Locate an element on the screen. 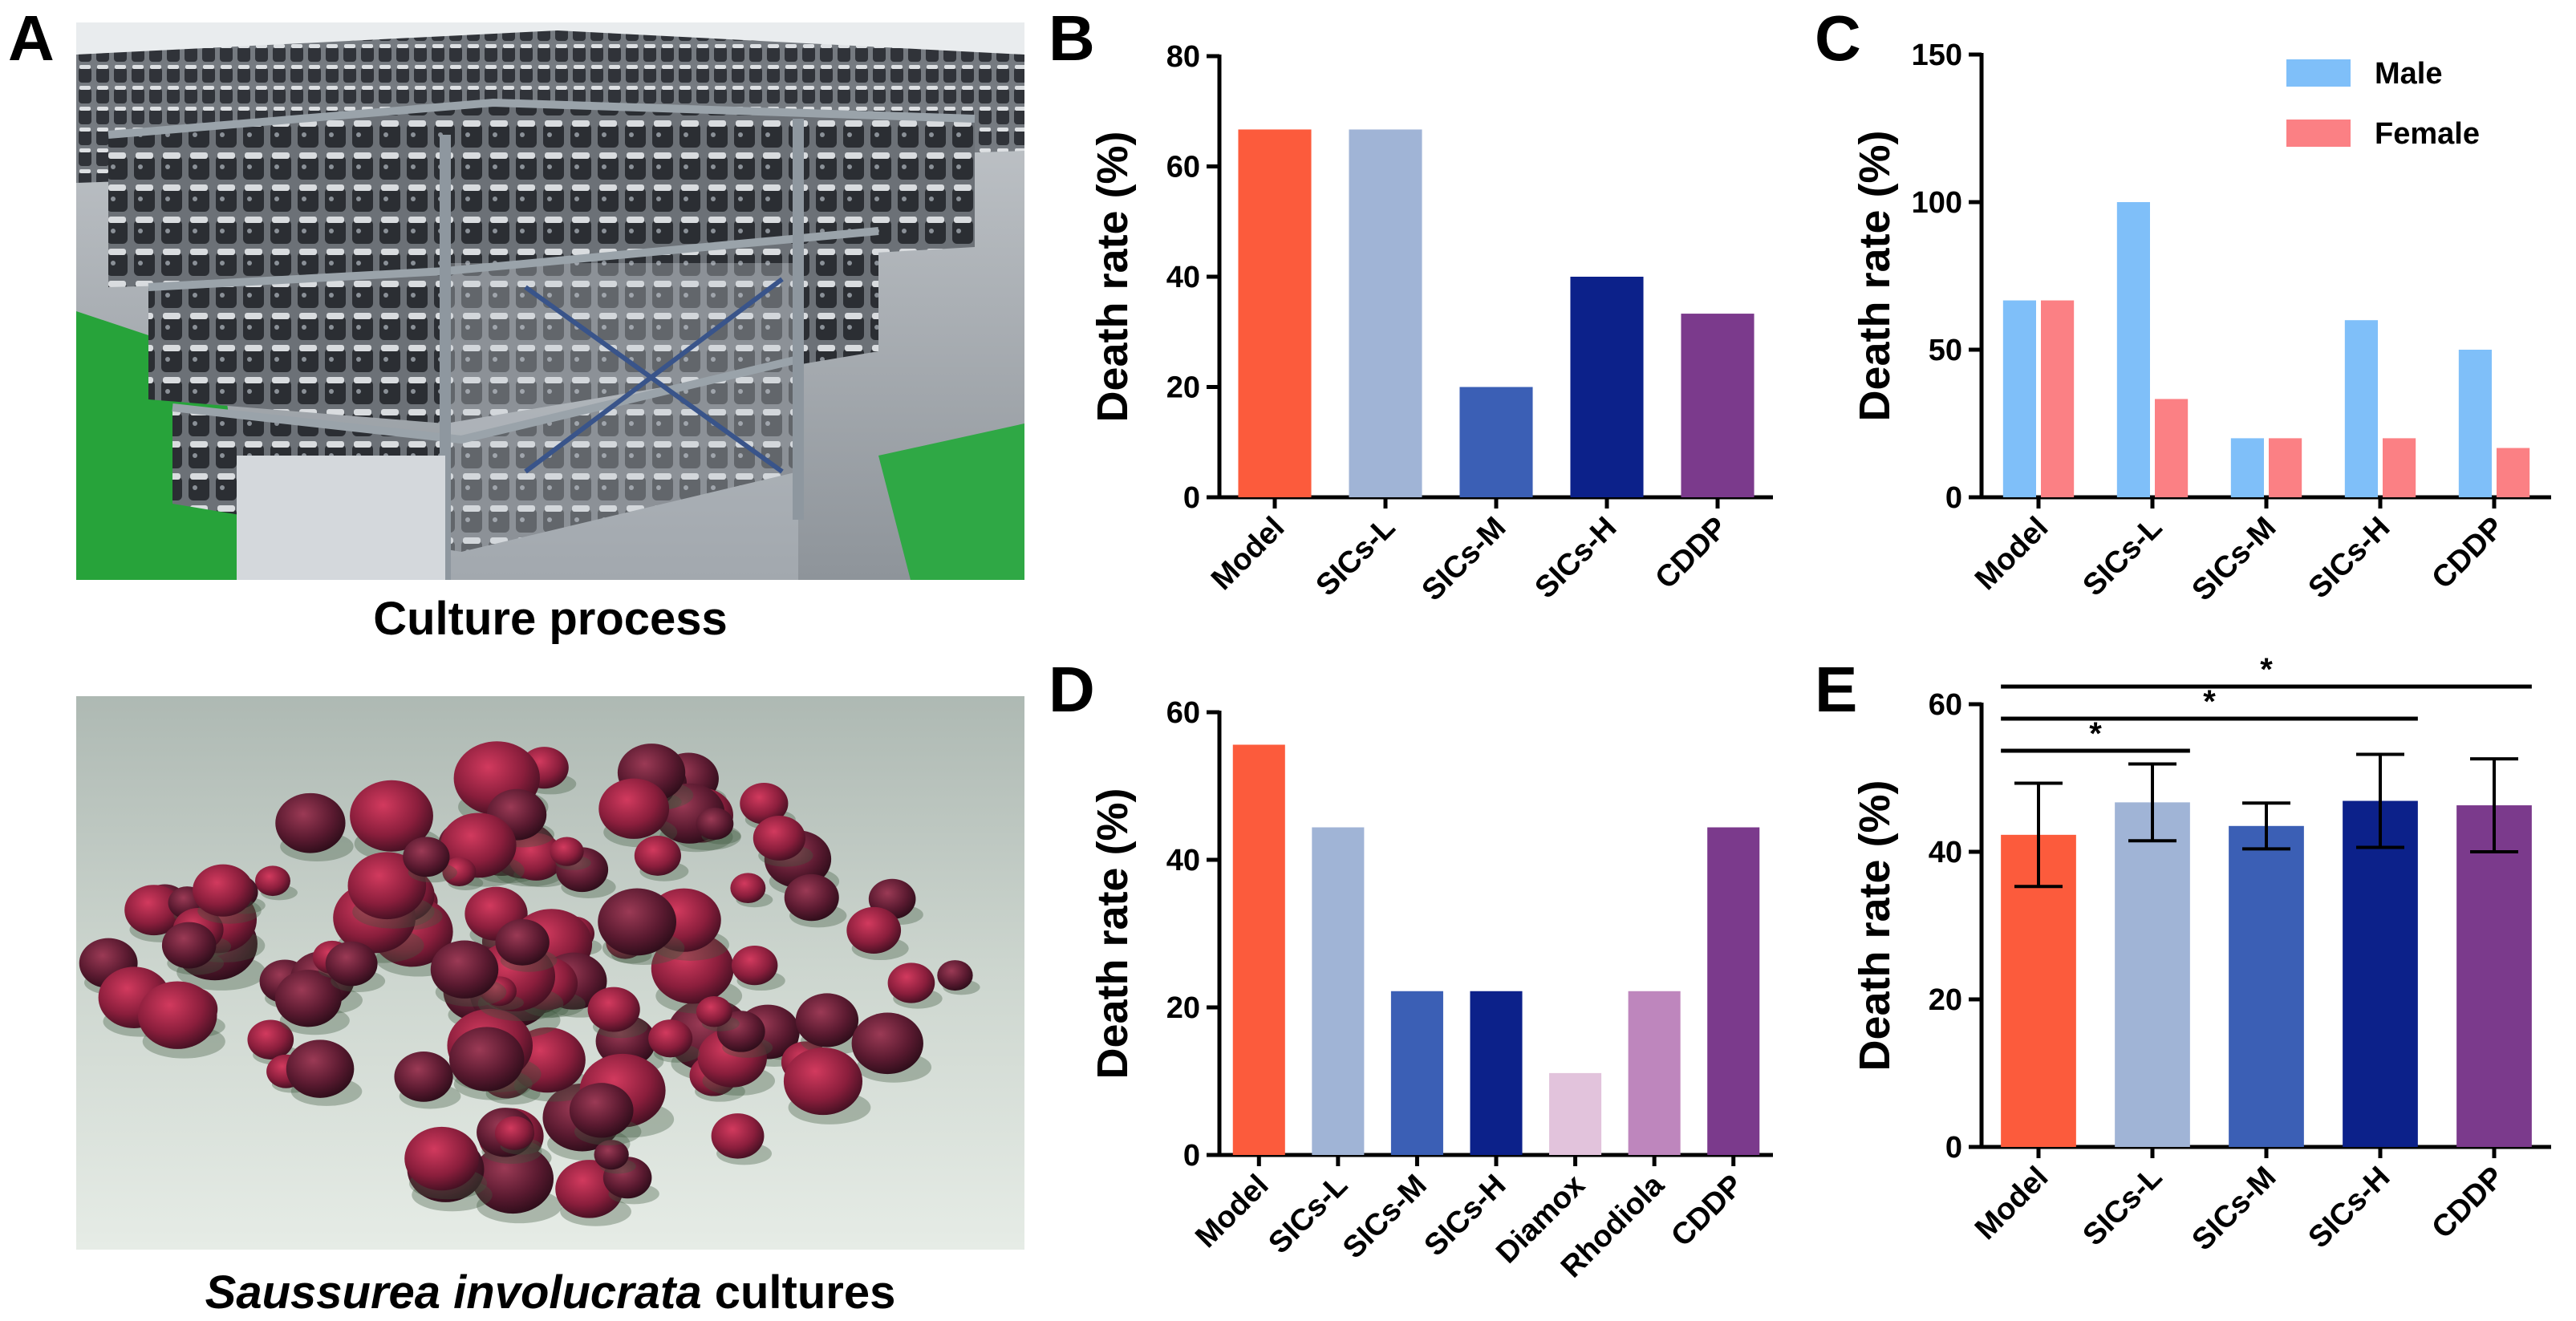 The image size is (2576, 1321). bar-male-sics-h is located at coordinates (2361, 408).